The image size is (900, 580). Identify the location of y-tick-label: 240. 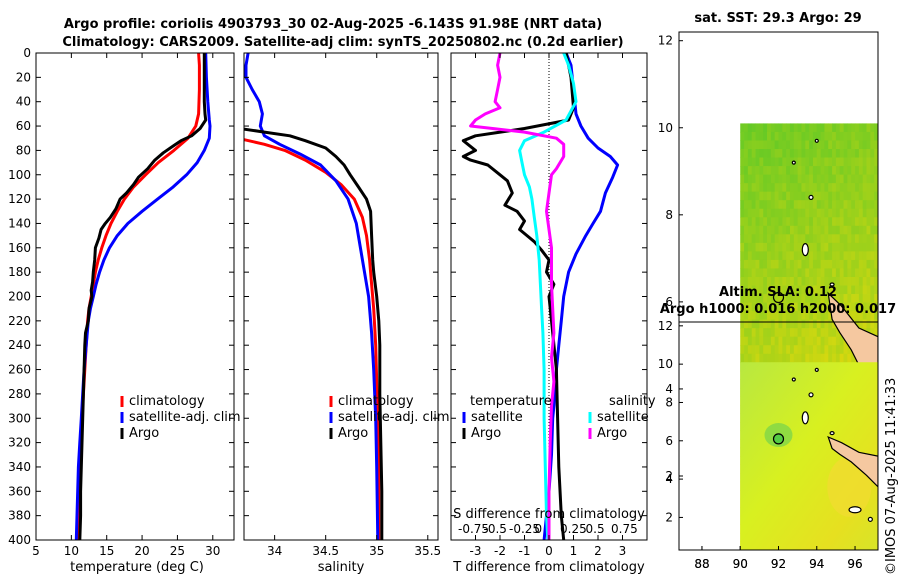
(19, 345).